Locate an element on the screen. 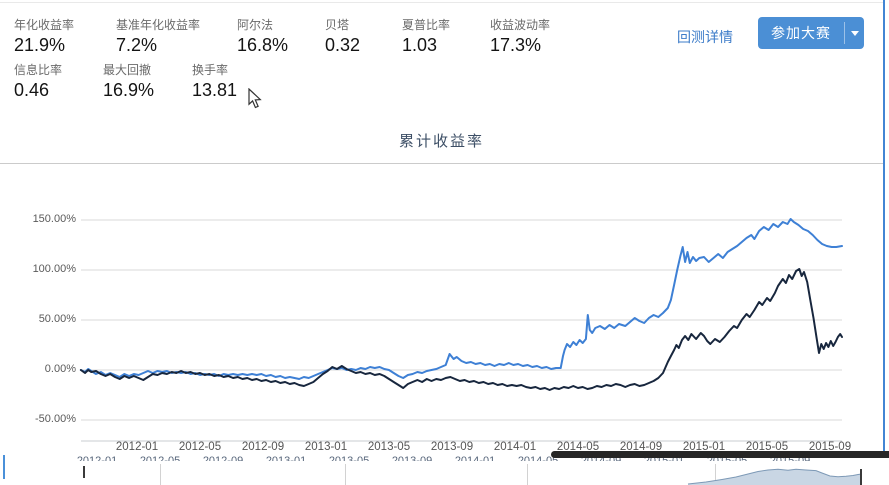 This screenshot has height=485, width=889. stat-benchmark-annualized-return: 基准年化收益率 7.2% is located at coordinates (158, 36).